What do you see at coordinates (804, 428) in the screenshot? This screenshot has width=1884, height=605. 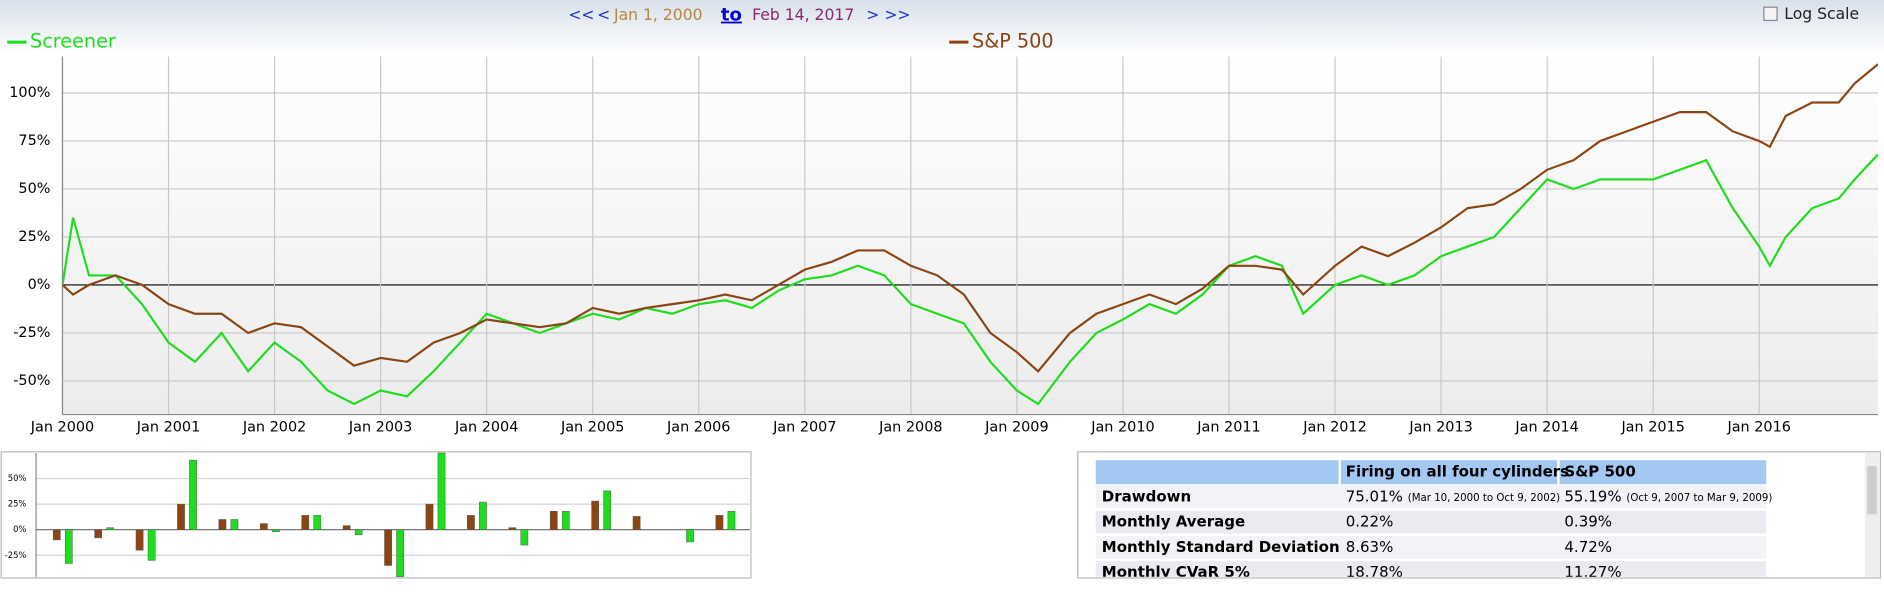 I see `x-tick-label: Jan 2007` at bounding box center [804, 428].